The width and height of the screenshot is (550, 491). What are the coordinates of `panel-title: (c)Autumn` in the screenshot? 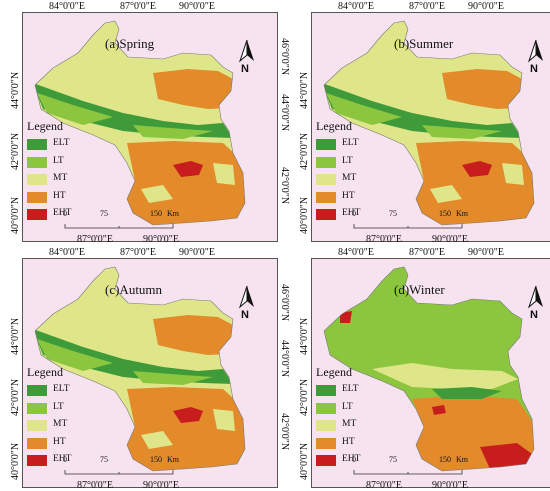 It's located at (134, 289).